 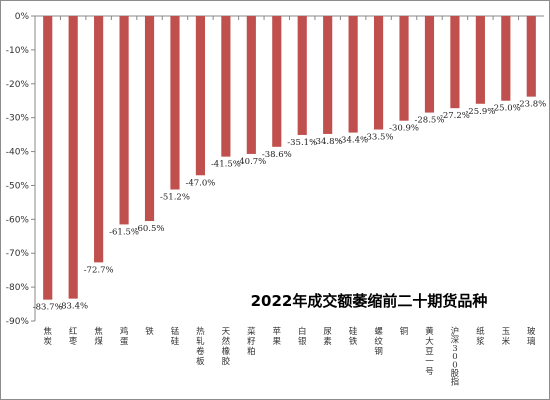 What do you see at coordinates (150, 229) in the screenshot?
I see `value-label: -60.5%` at bounding box center [150, 229].